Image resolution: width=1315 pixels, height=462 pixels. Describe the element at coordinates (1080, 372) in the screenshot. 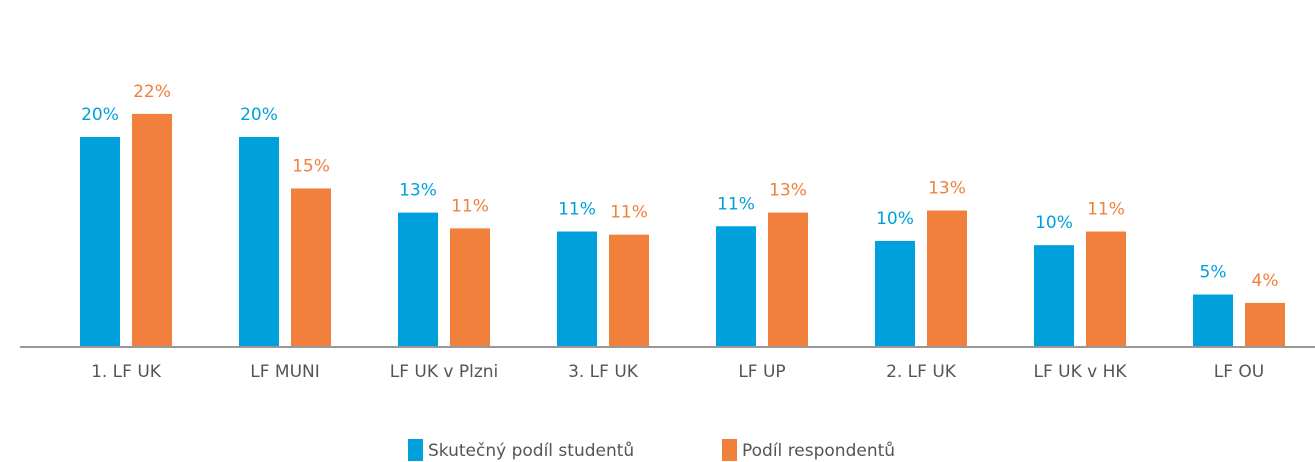

I see `x-tick-label: LF UK v HK` at that location.